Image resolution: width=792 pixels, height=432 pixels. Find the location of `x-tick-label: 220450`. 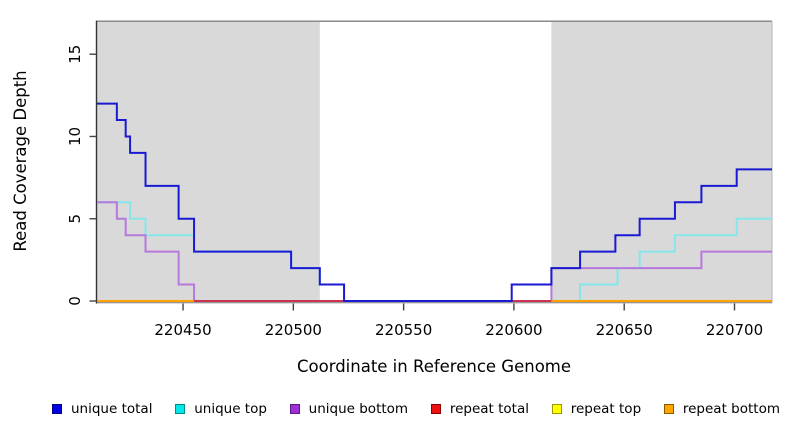

x-tick-label: 220450 is located at coordinates (182, 330).